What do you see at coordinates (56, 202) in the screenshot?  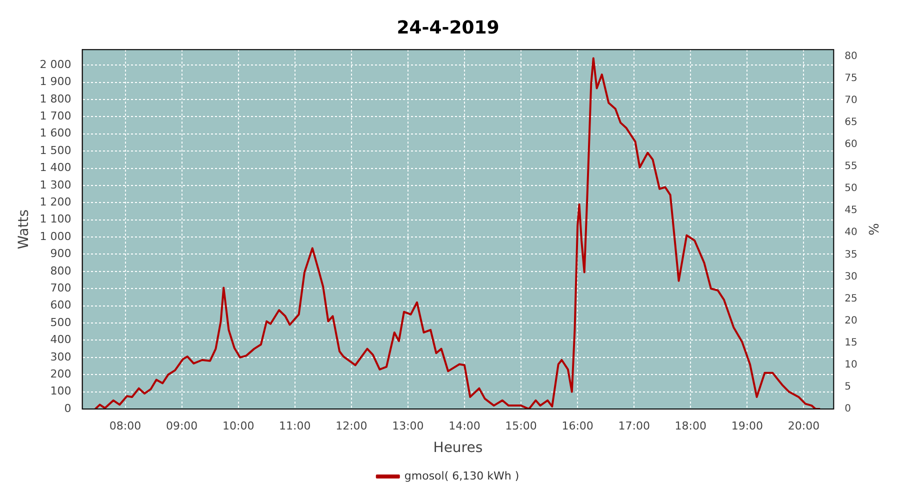 I see `y-tick-label: 1 200` at bounding box center [56, 202].